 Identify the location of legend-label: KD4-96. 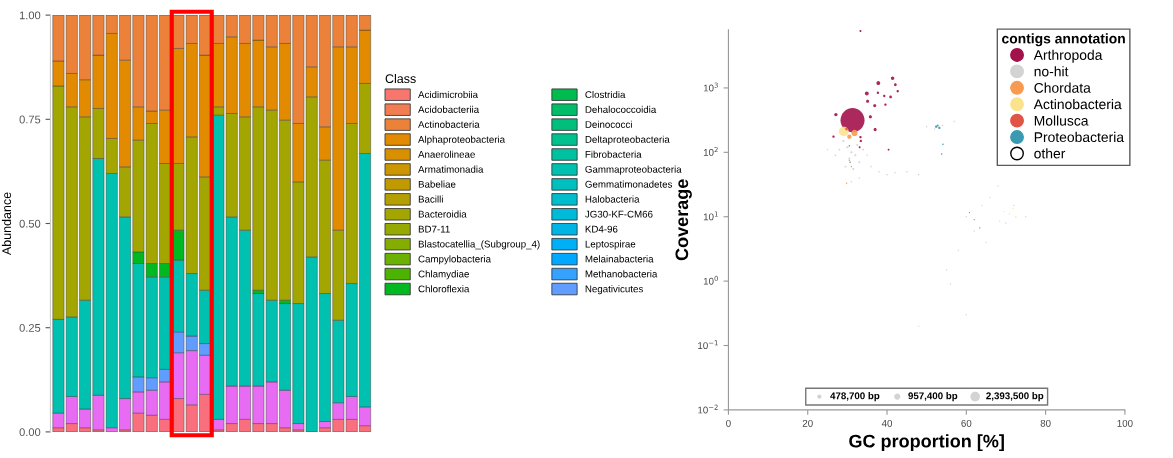
(601, 229).